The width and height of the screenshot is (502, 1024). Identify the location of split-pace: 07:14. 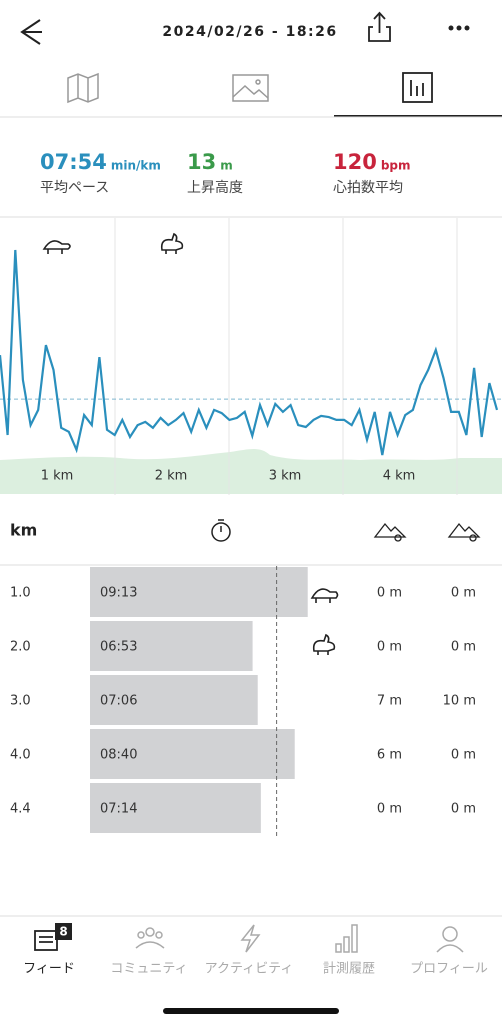
(118, 809).